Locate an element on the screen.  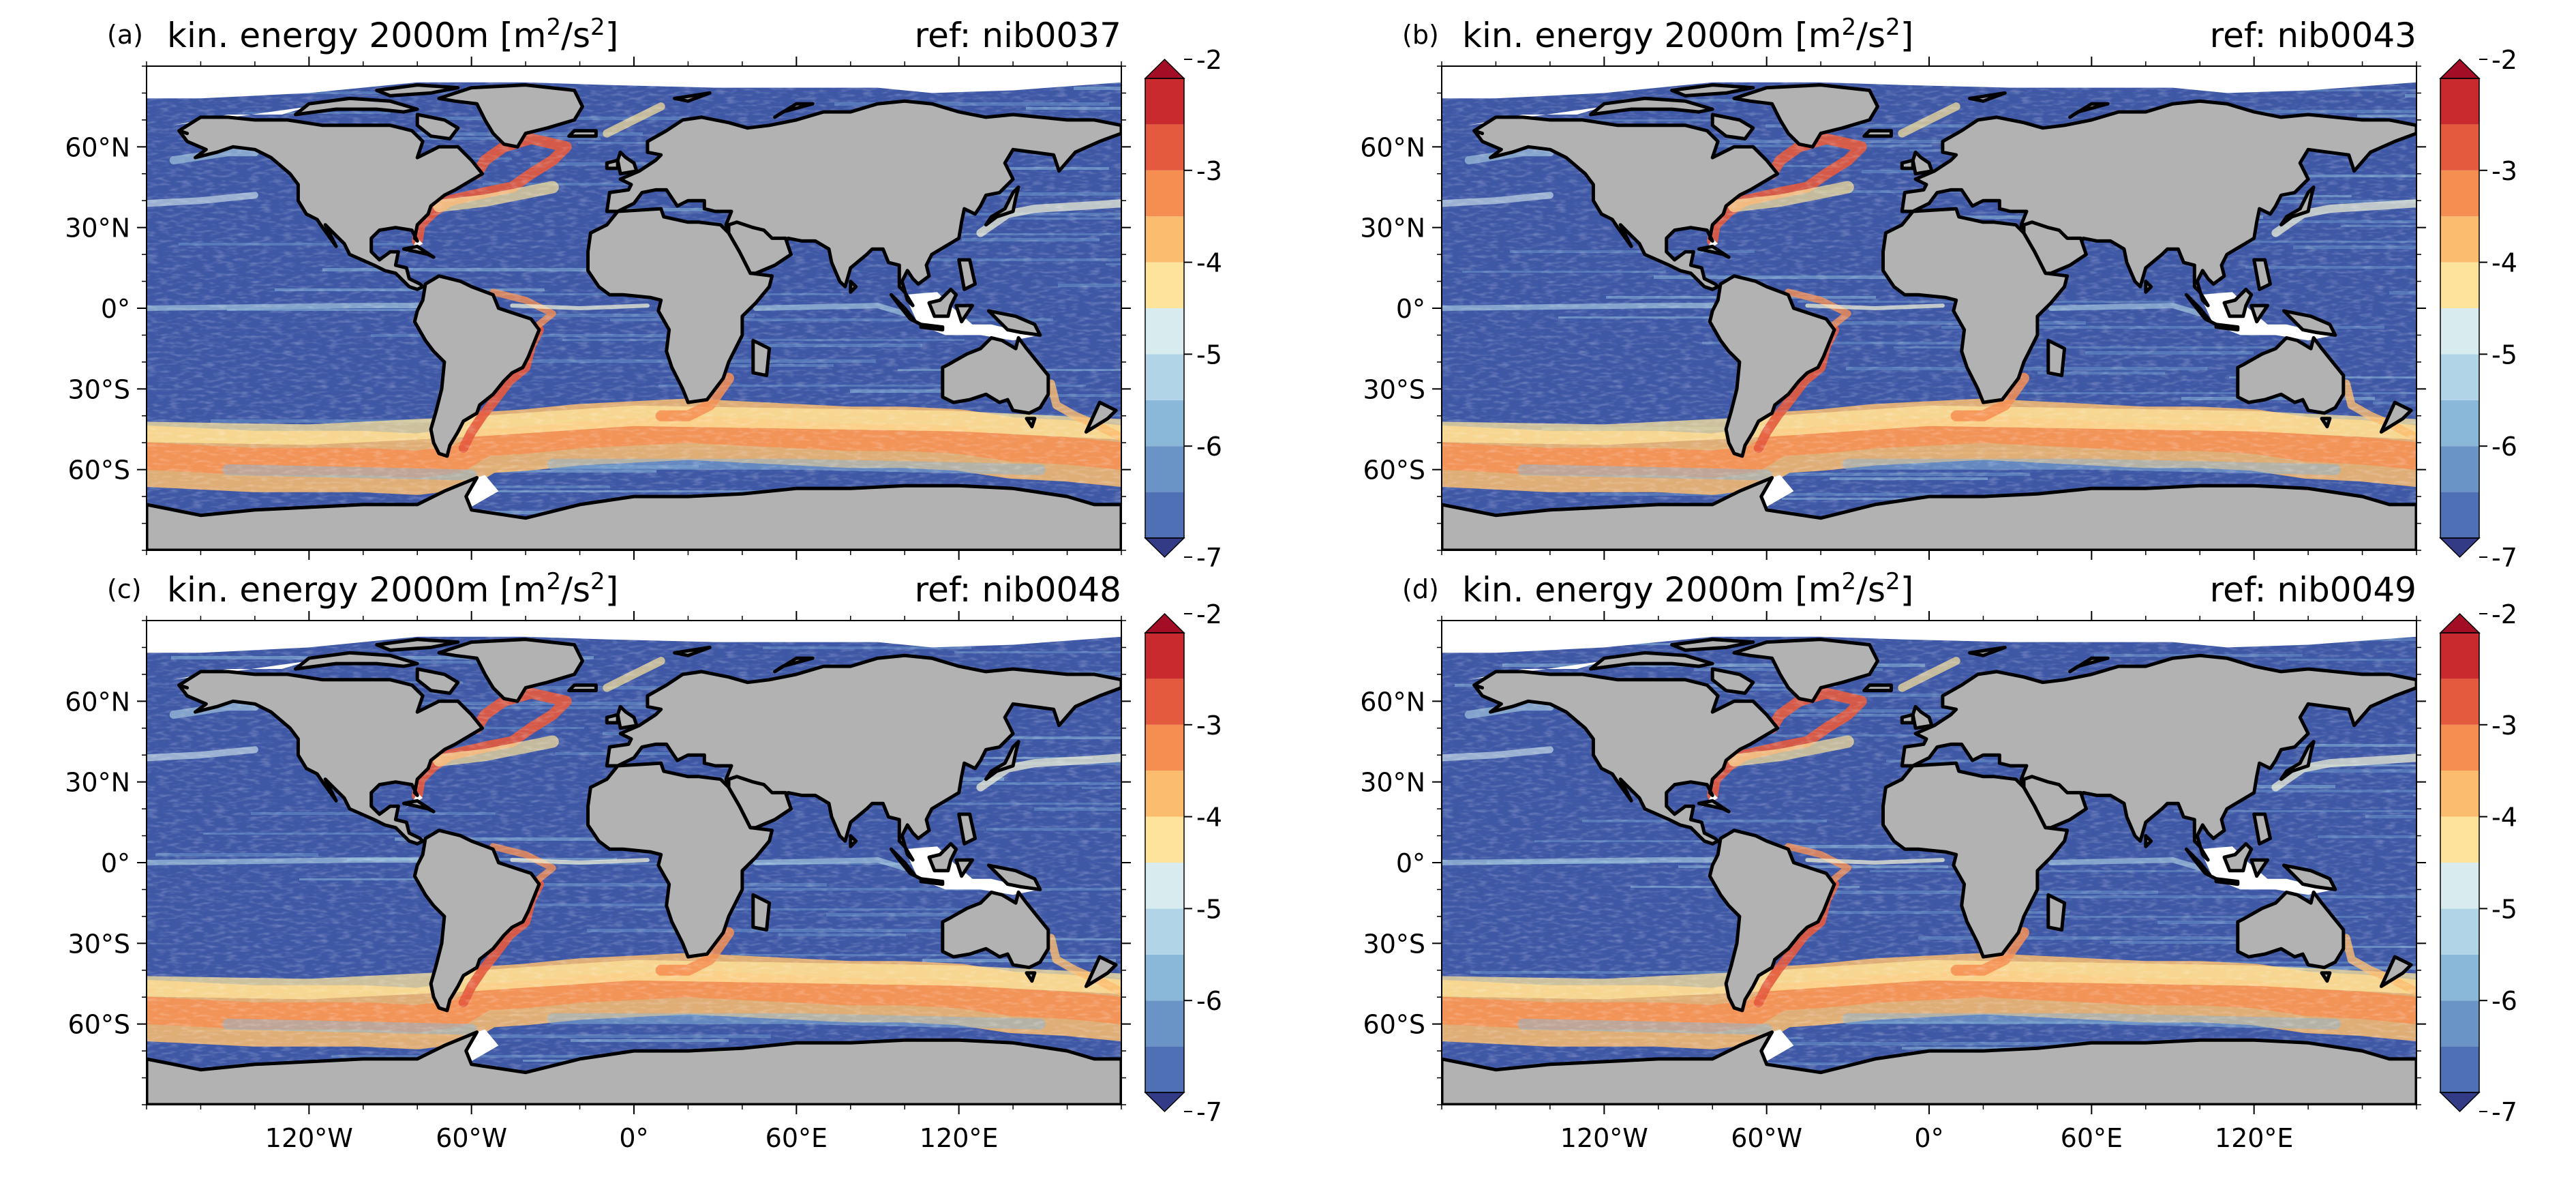
panel-label: (b) is located at coordinates (1421, 35).